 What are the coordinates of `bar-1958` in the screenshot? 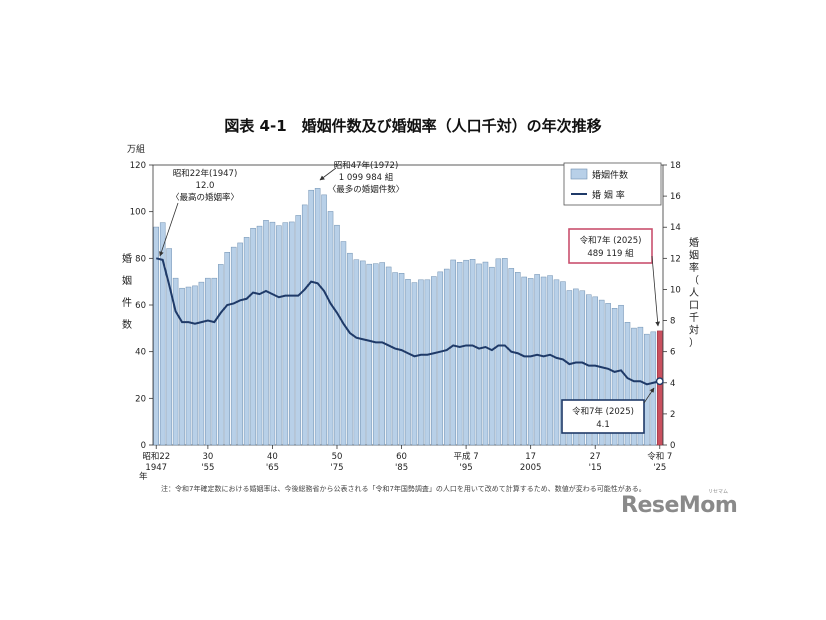 It's located at (227, 349).